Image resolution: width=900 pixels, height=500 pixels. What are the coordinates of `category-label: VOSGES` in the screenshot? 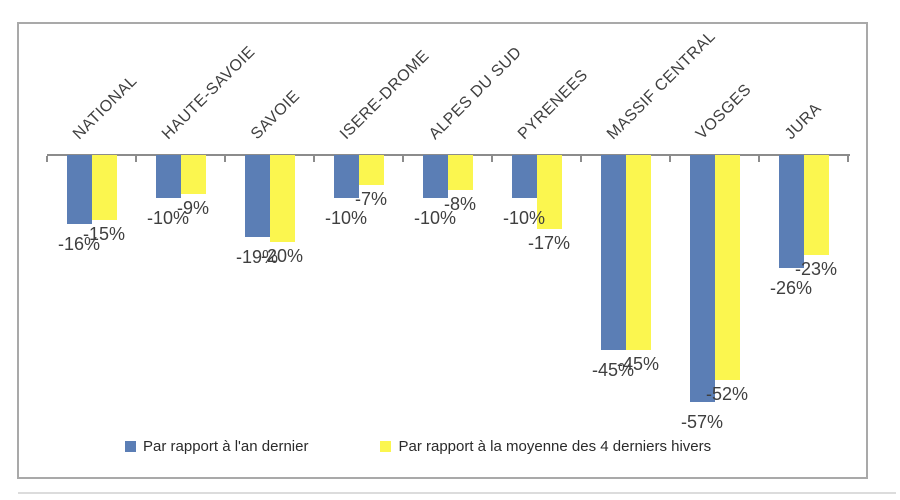 It's located at (723, 112).